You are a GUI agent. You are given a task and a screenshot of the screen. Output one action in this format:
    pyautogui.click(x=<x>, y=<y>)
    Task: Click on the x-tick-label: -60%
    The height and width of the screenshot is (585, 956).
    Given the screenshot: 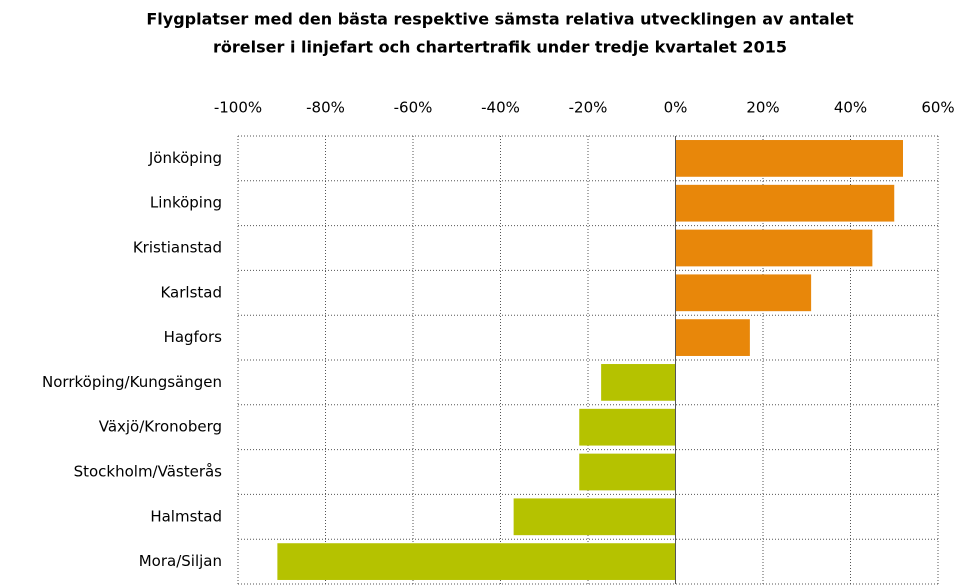 What is the action you would take?
    pyautogui.click(x=413, y=108)
    